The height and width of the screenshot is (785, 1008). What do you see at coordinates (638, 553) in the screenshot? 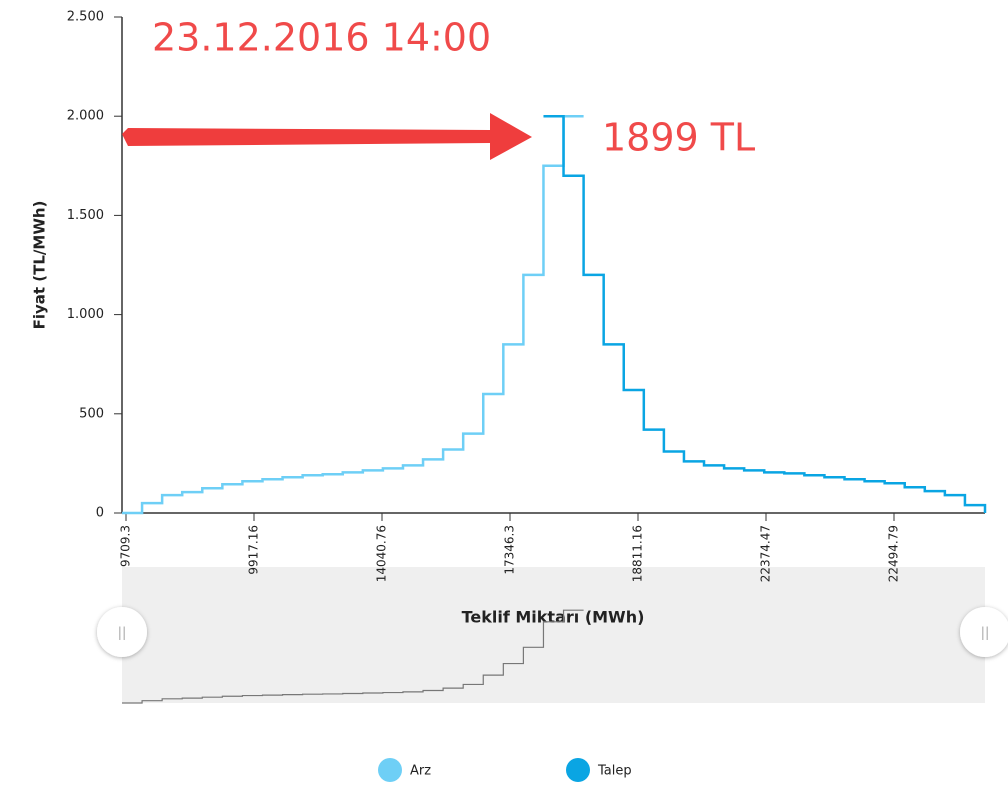
I see `x-tick-label: 18811.16` at bounding box center [638, 553].